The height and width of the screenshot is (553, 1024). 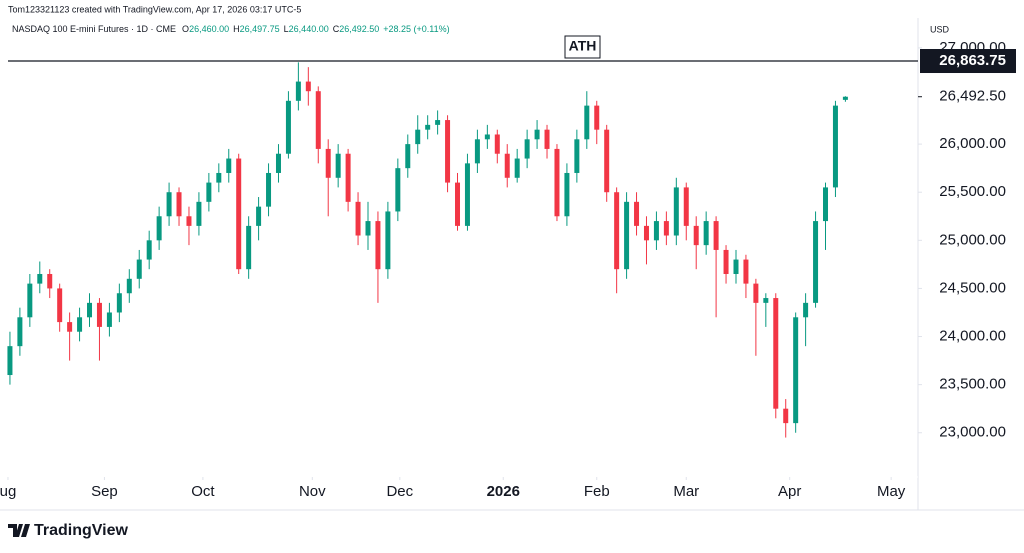 I want to click on currency: USD, so click(x=940, y=29).